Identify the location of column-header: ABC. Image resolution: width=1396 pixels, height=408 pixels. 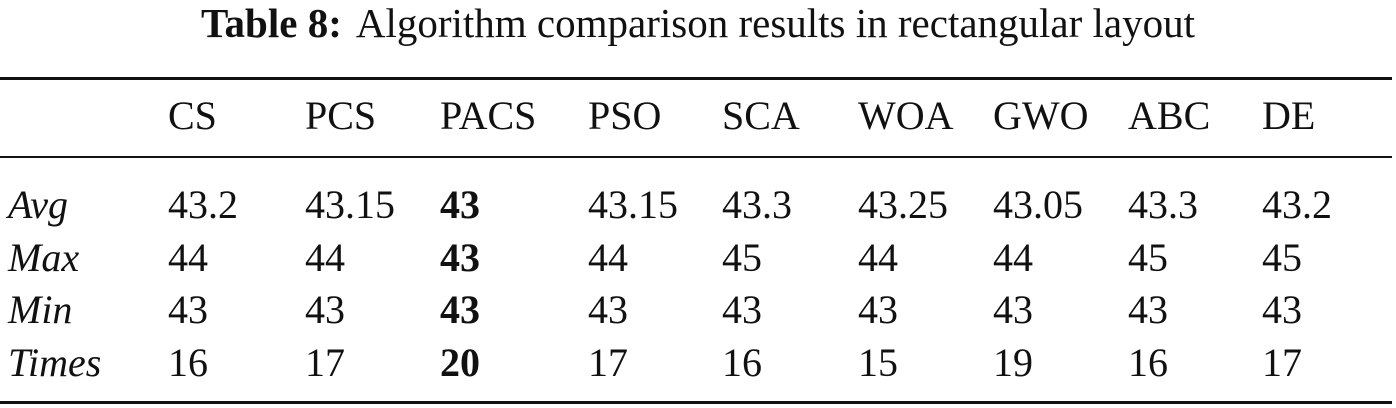
(1169, 115).